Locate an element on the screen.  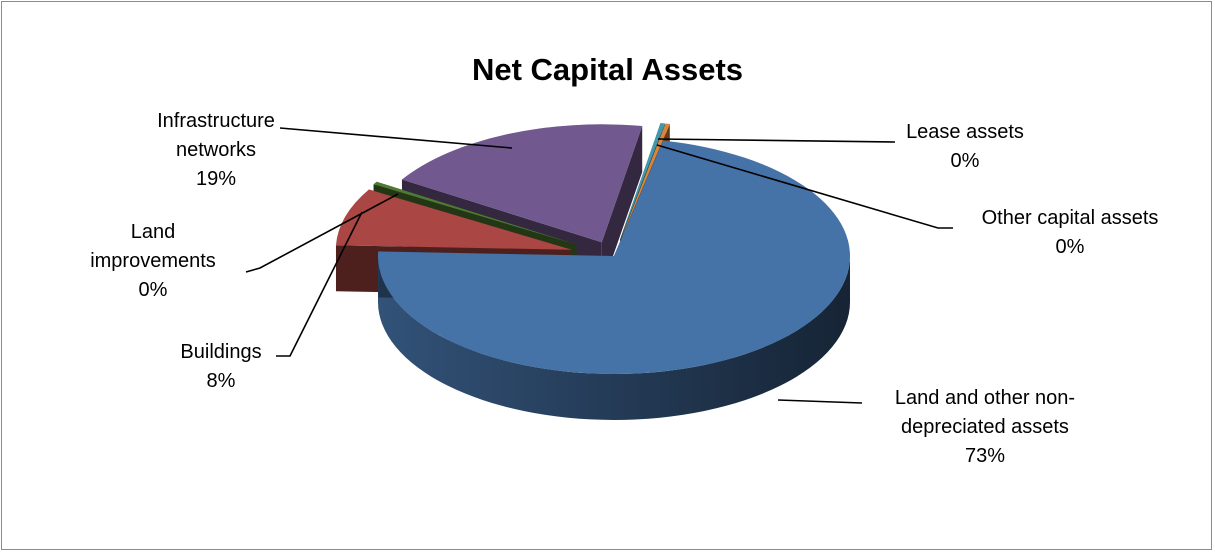
label-buildings-line1: Buildings is located at coordinates (221, 352).